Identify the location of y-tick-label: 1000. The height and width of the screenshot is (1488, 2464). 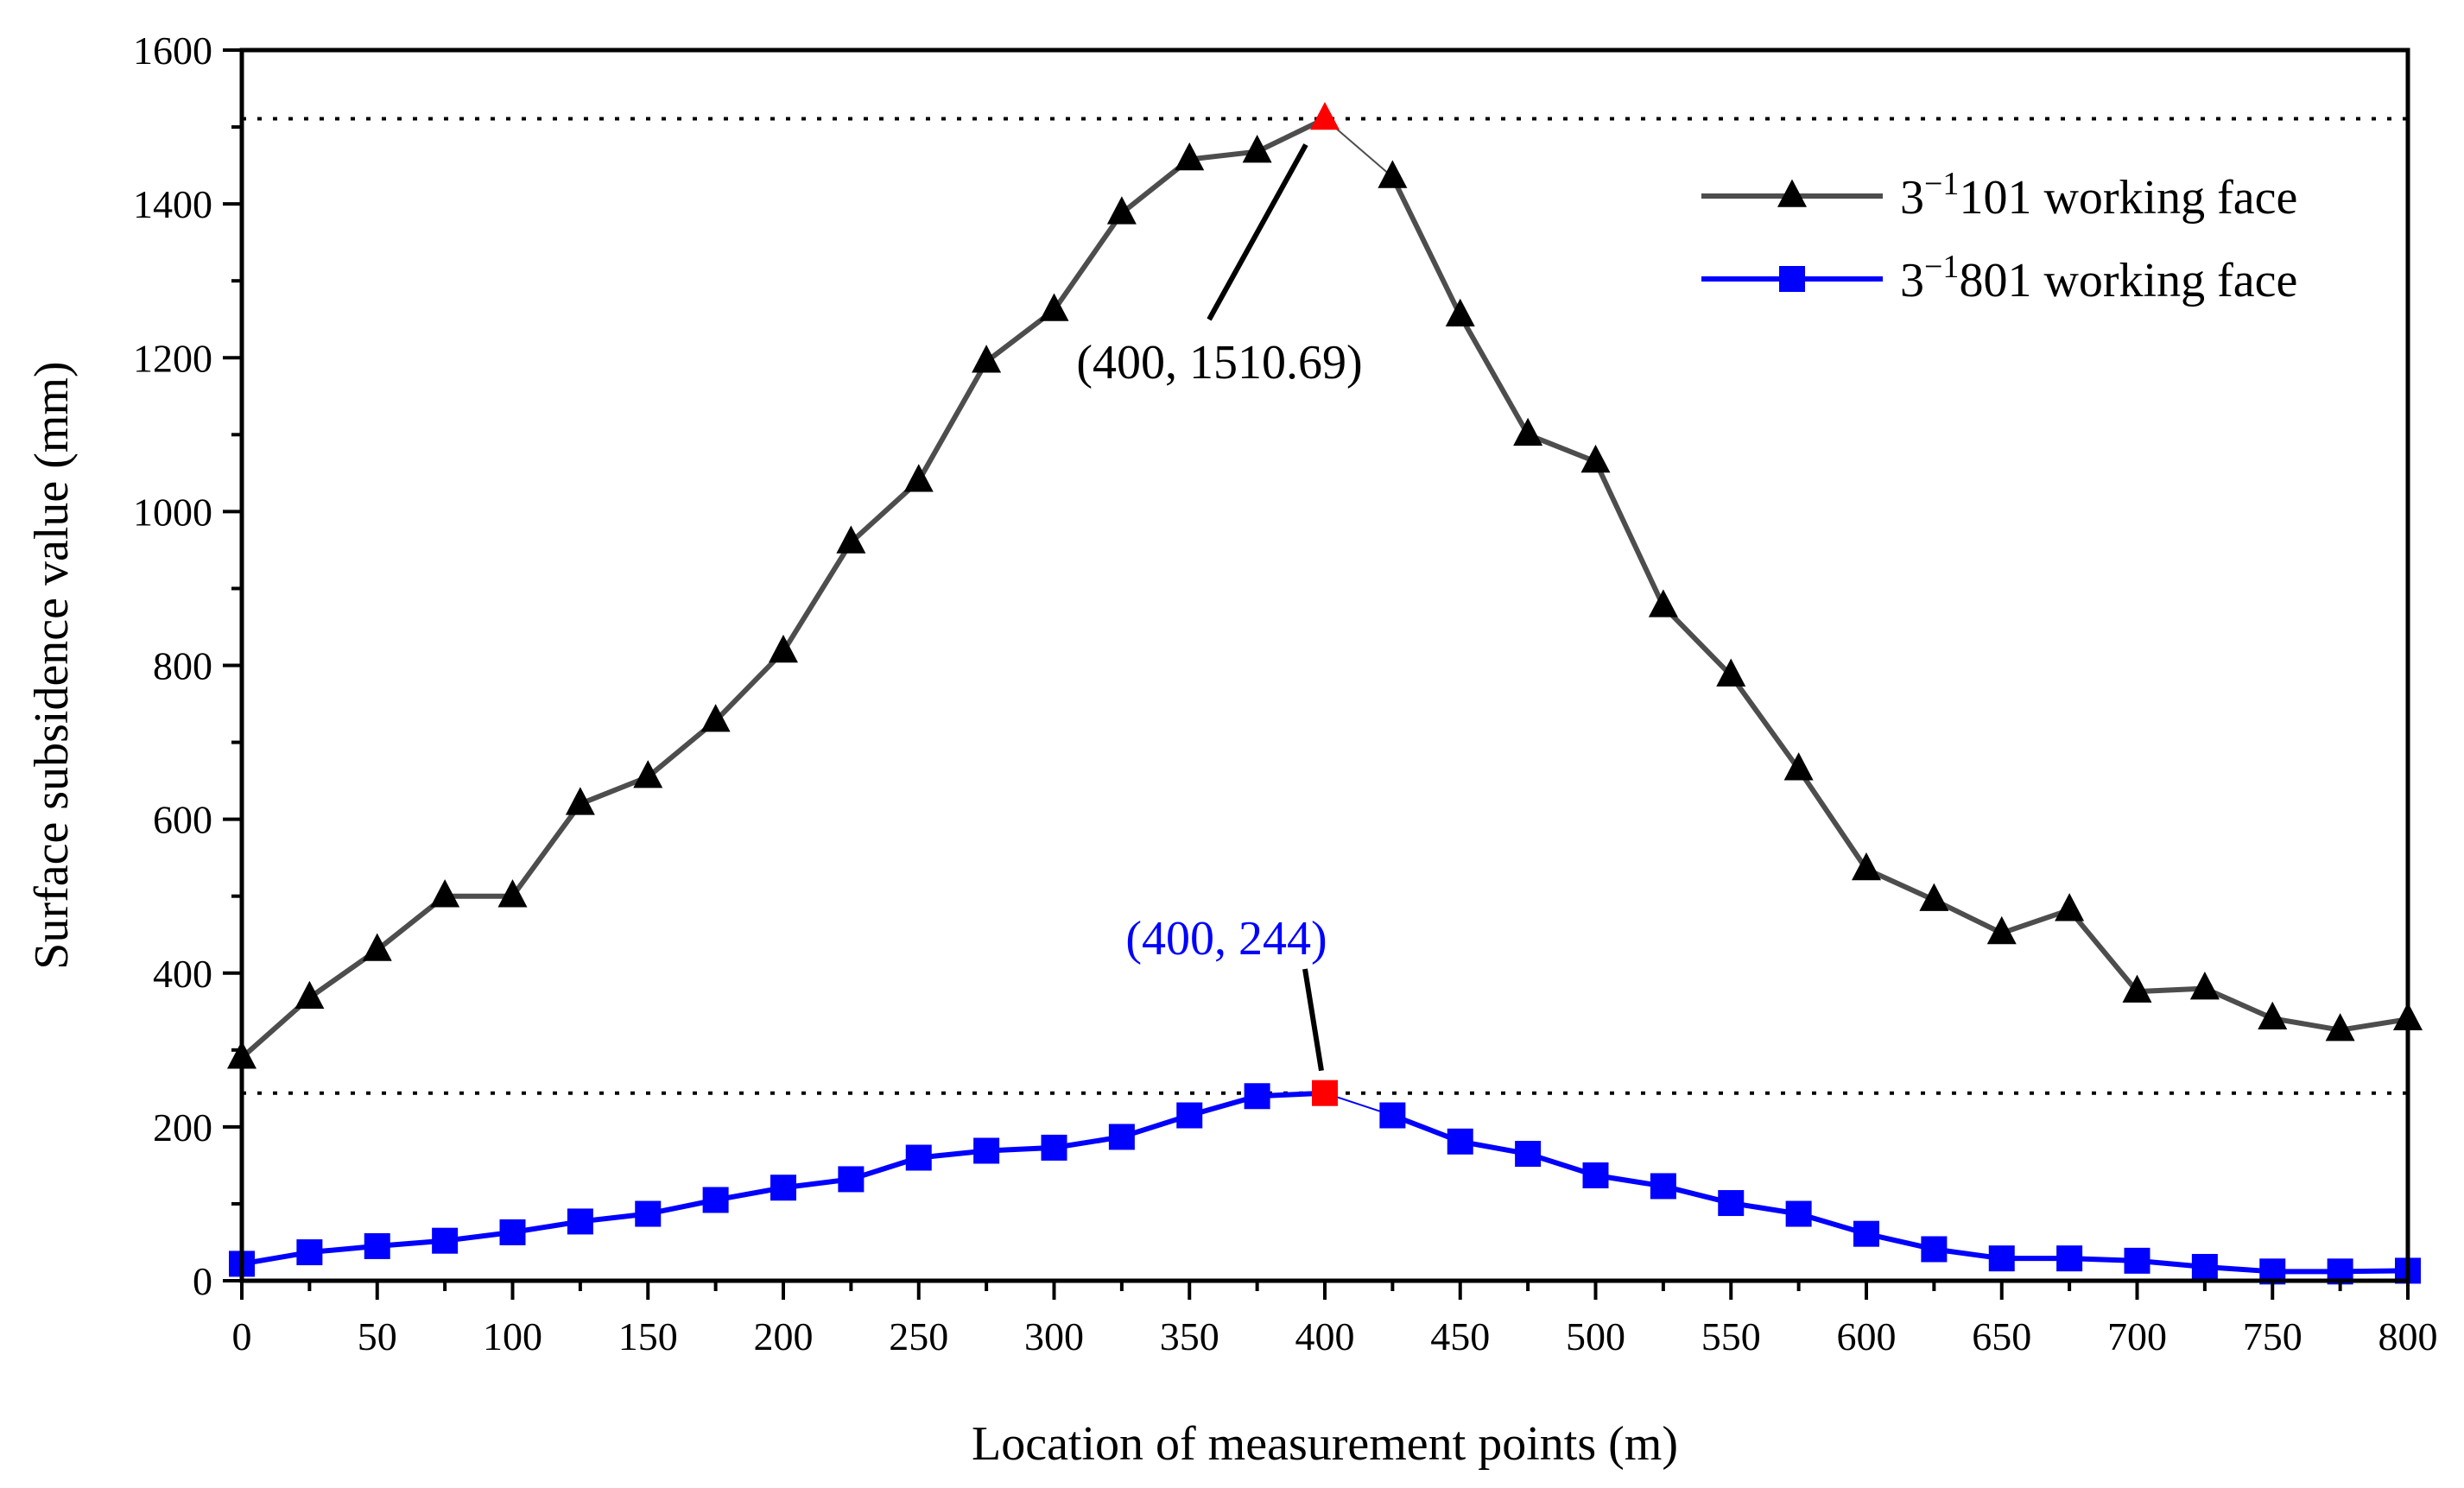
(172, 512).